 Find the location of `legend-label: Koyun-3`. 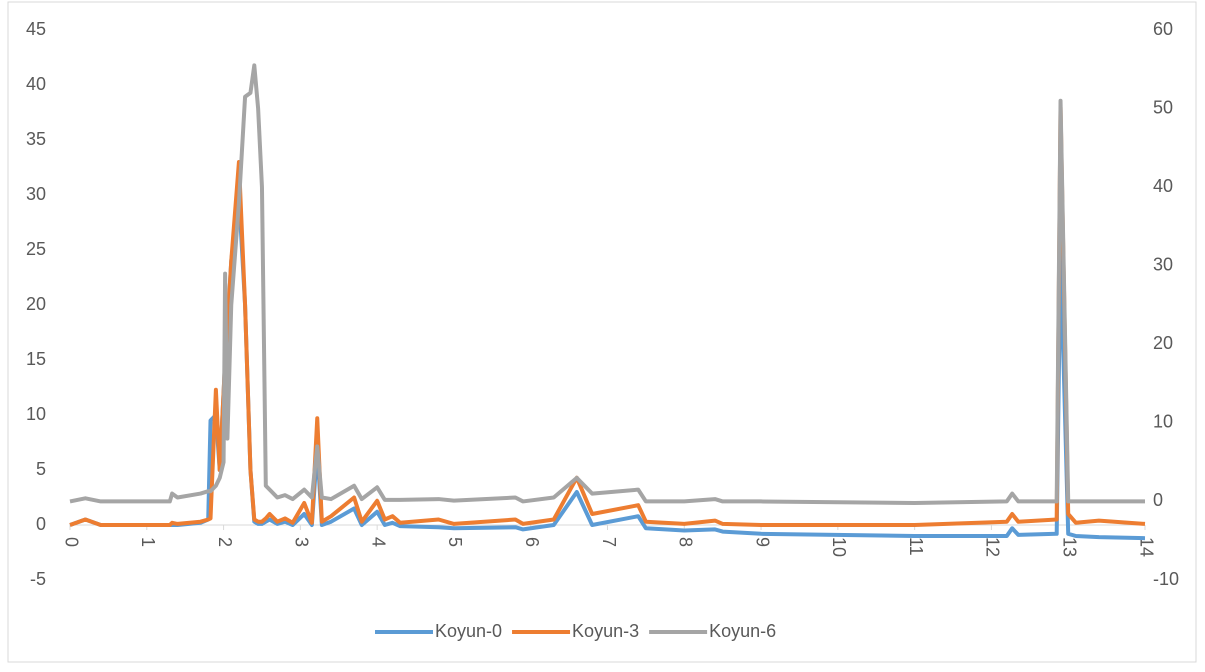

legend-label: Koyun-3 is located at coordinates (605, 631).